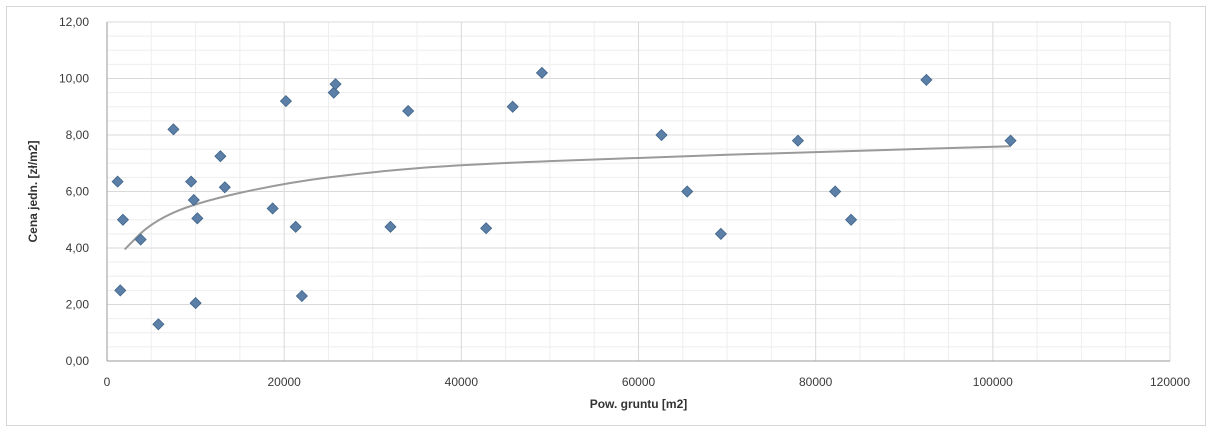  Describe the element at coordinates (33, 191) in the screenshot. I see `y-axis-title: Cena jedn. [zł/m2]` at that location.